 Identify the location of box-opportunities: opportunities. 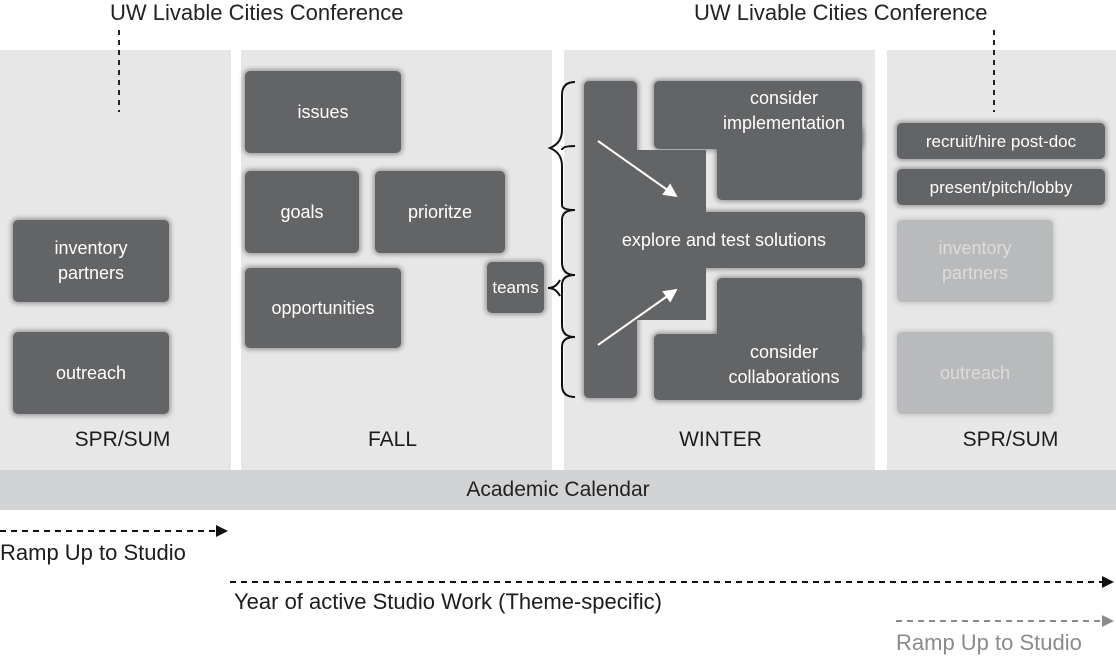
(323, 308).